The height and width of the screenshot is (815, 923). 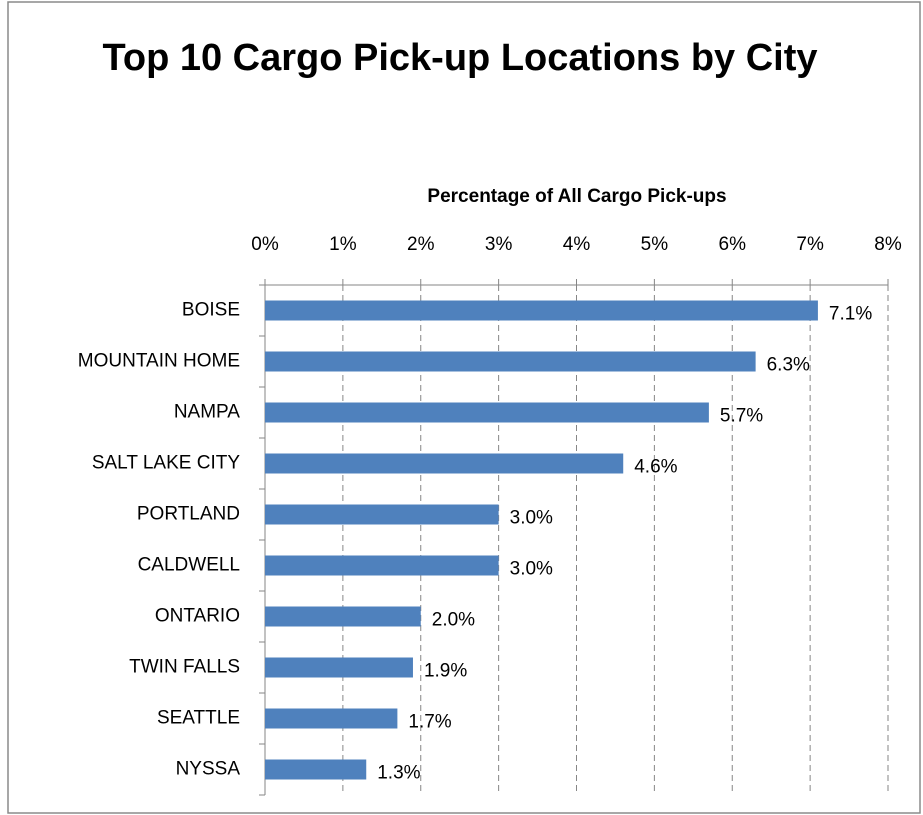 I want to click on value-label: 1.7%, so click(x=429, y=722).